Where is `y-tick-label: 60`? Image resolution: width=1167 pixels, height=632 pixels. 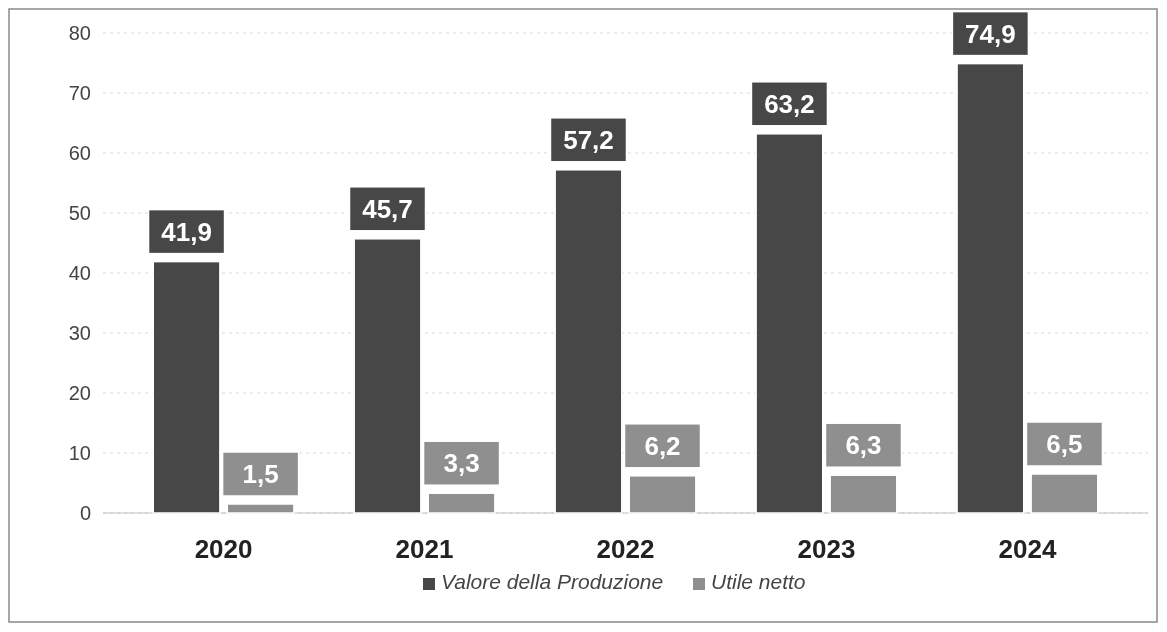
y-tick-label: 60 is located at coordinates (79, 153).